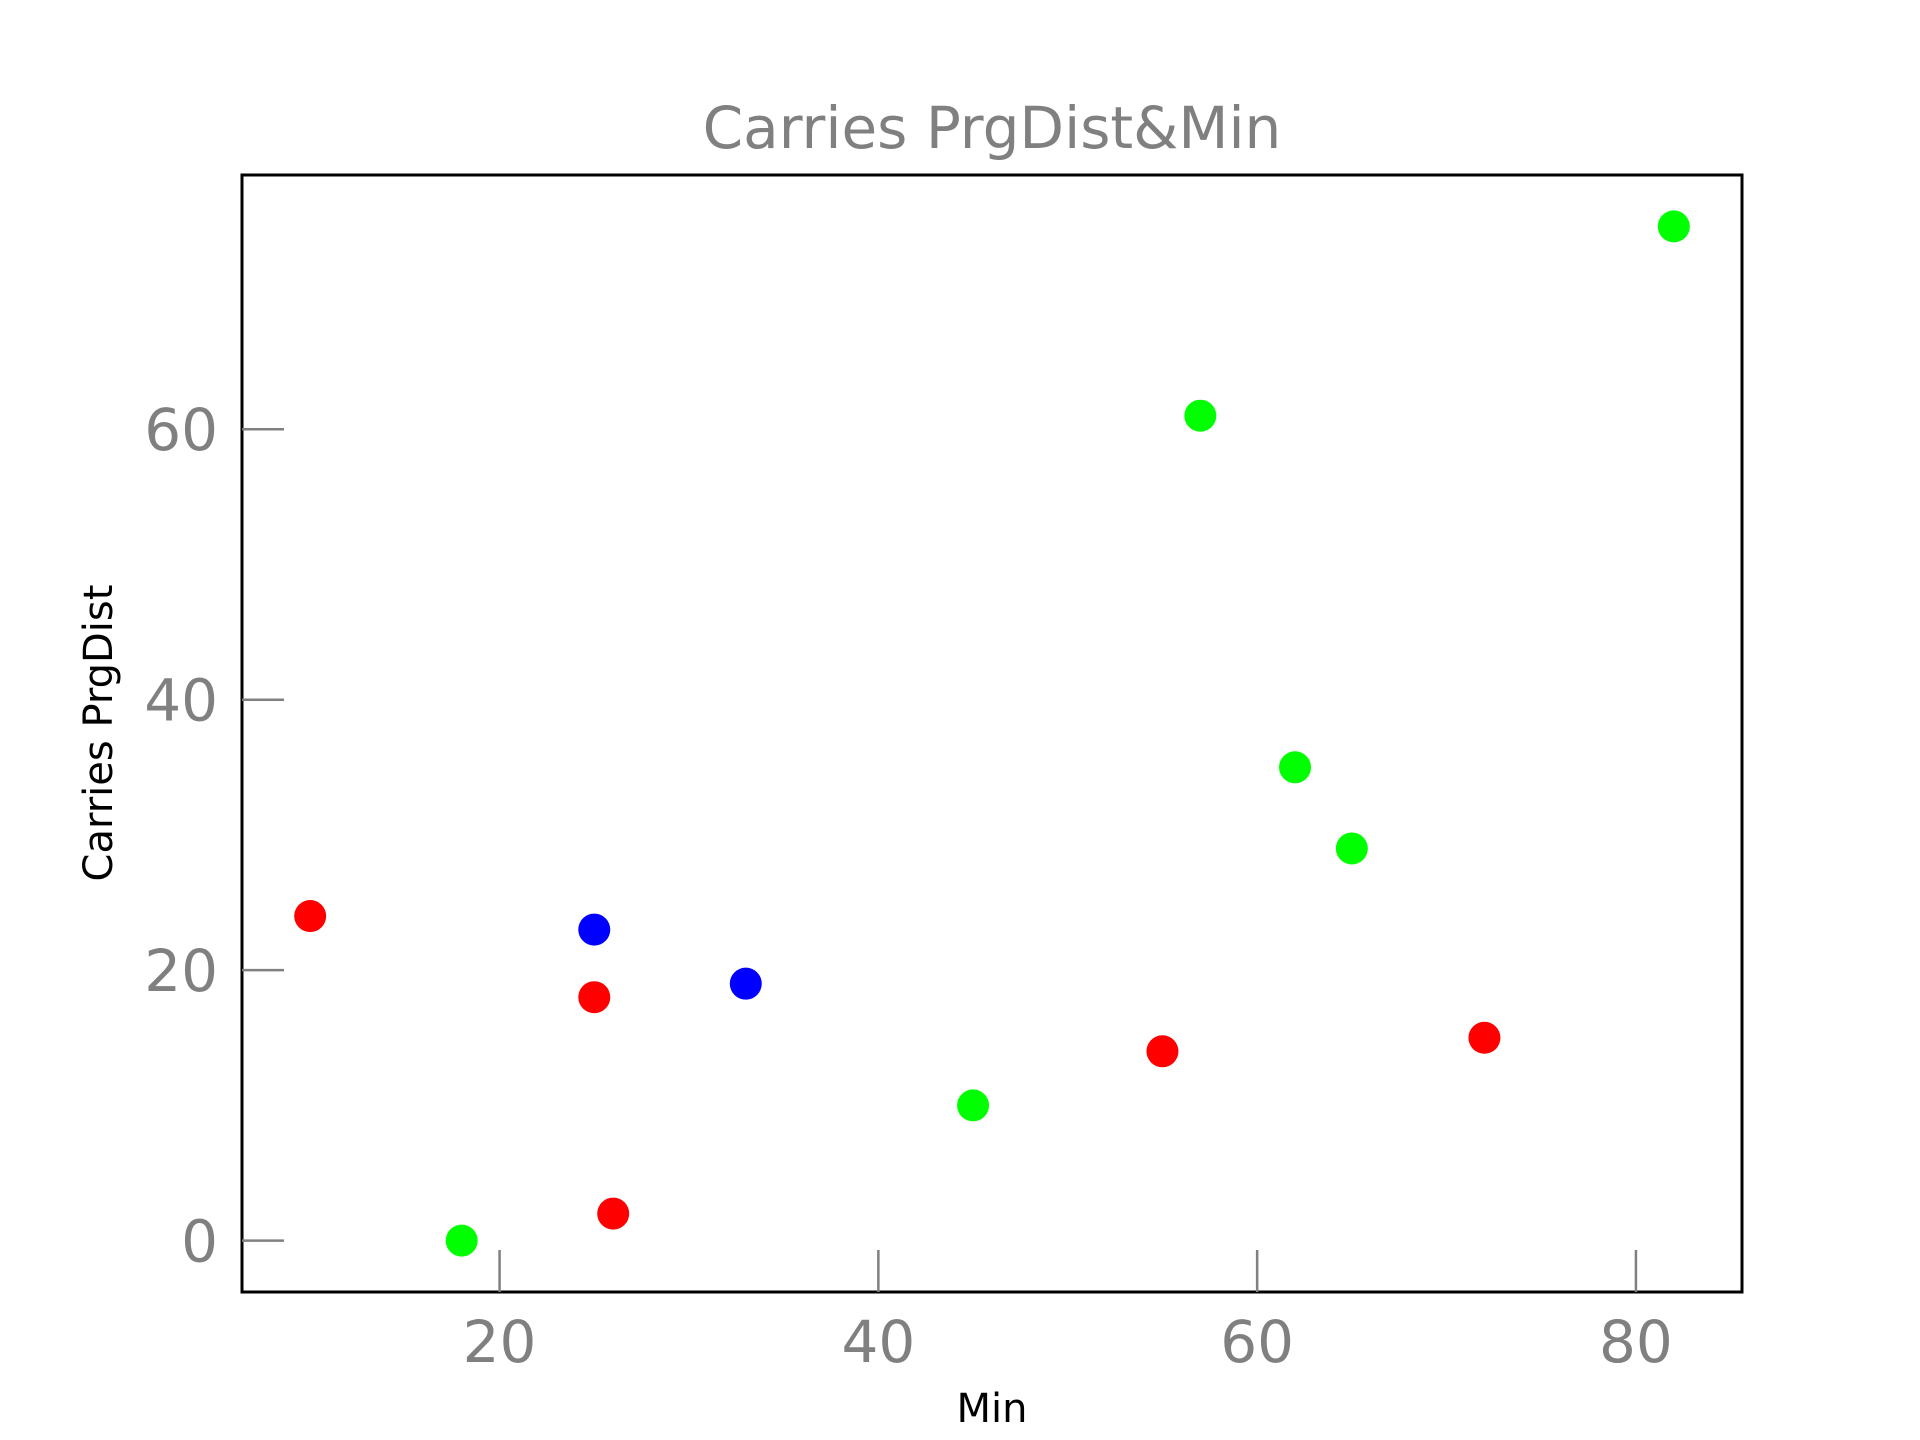 This screenshot has width=1920, height=1440. What do you see at coordinates (992, 1409) in the screenshot?
I see `x-axis-label: Min` at bounding box center [992, 1409].